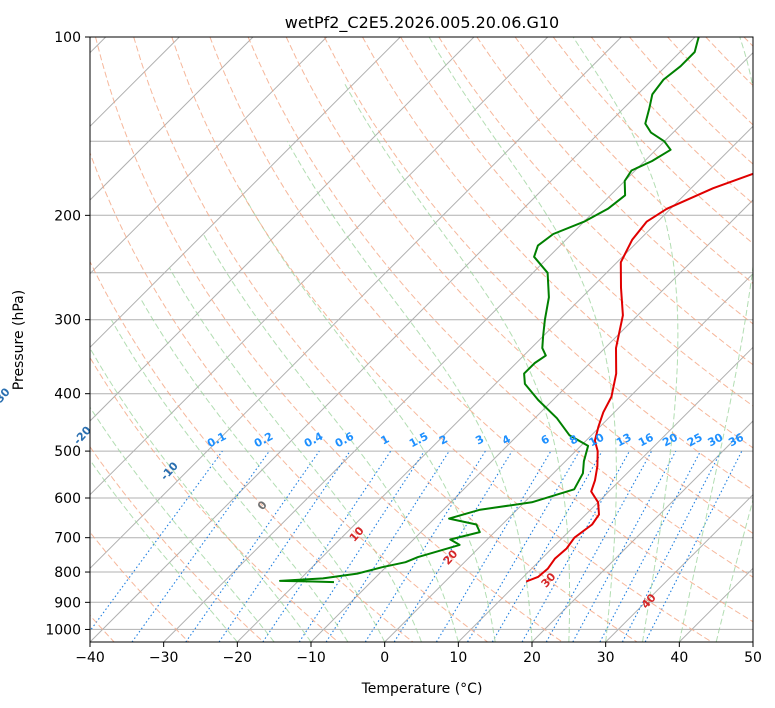  Describe the element at coordinates (624, 440) in the screenshot. I see `mixing-ratio-label: 13` at that location.